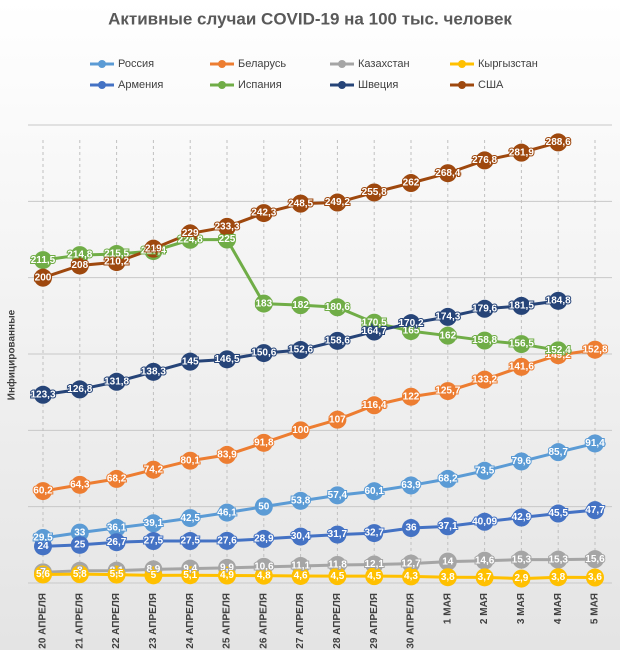 Image resolution: width=620 pixels, height=650 pixels. I want to click on data-label: 29,5, so click(43, 538).